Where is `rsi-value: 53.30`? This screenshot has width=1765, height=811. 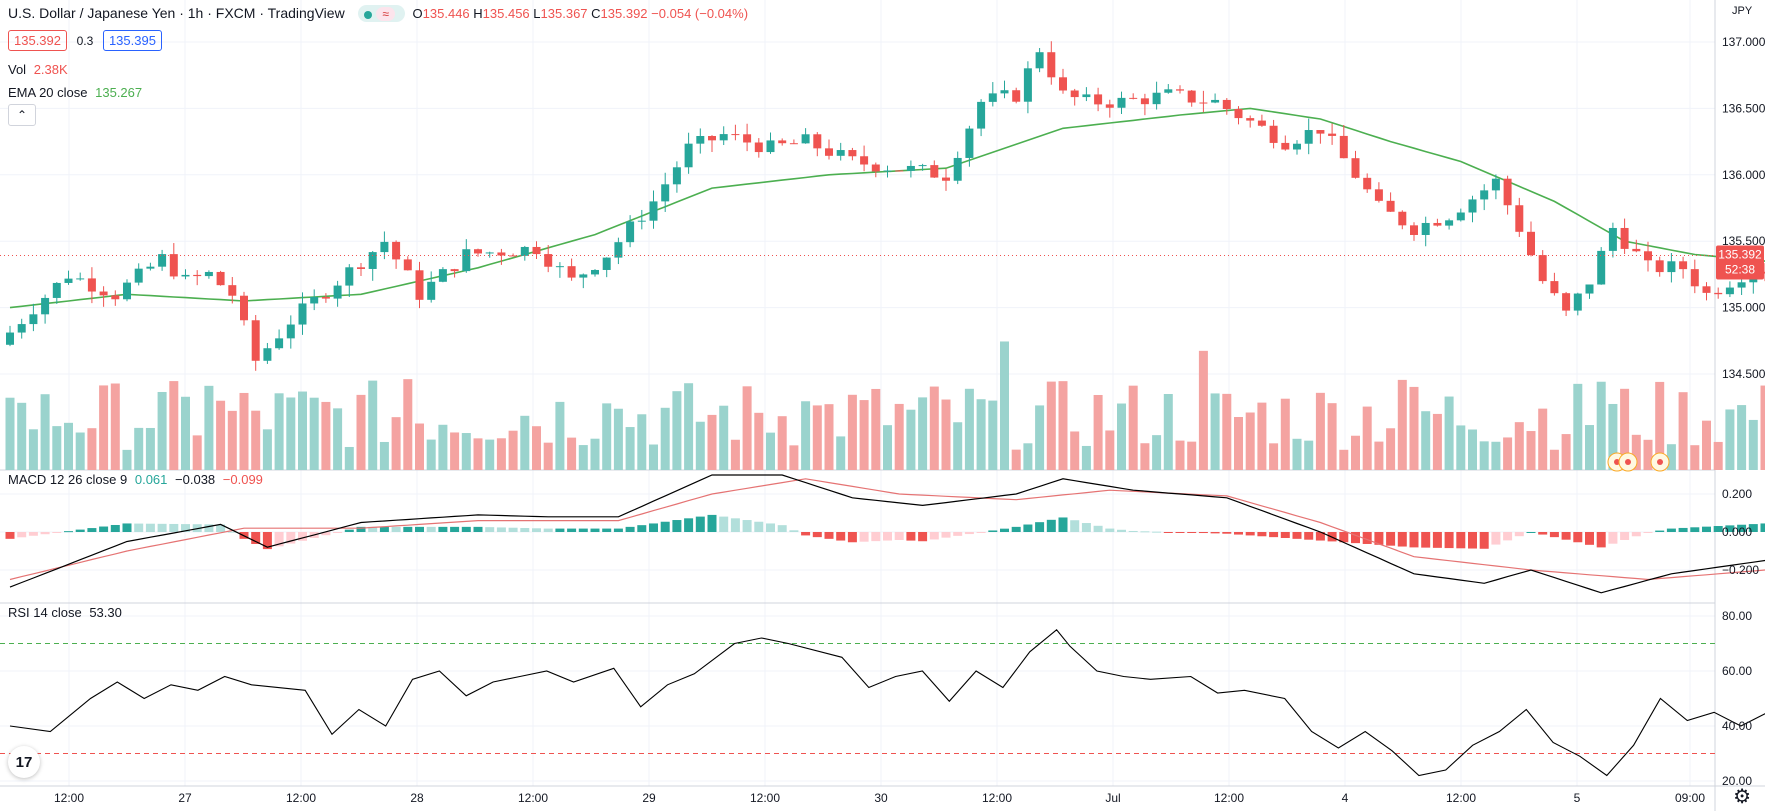
rsi-value: 53.30 is located at coordinates (105, 612).